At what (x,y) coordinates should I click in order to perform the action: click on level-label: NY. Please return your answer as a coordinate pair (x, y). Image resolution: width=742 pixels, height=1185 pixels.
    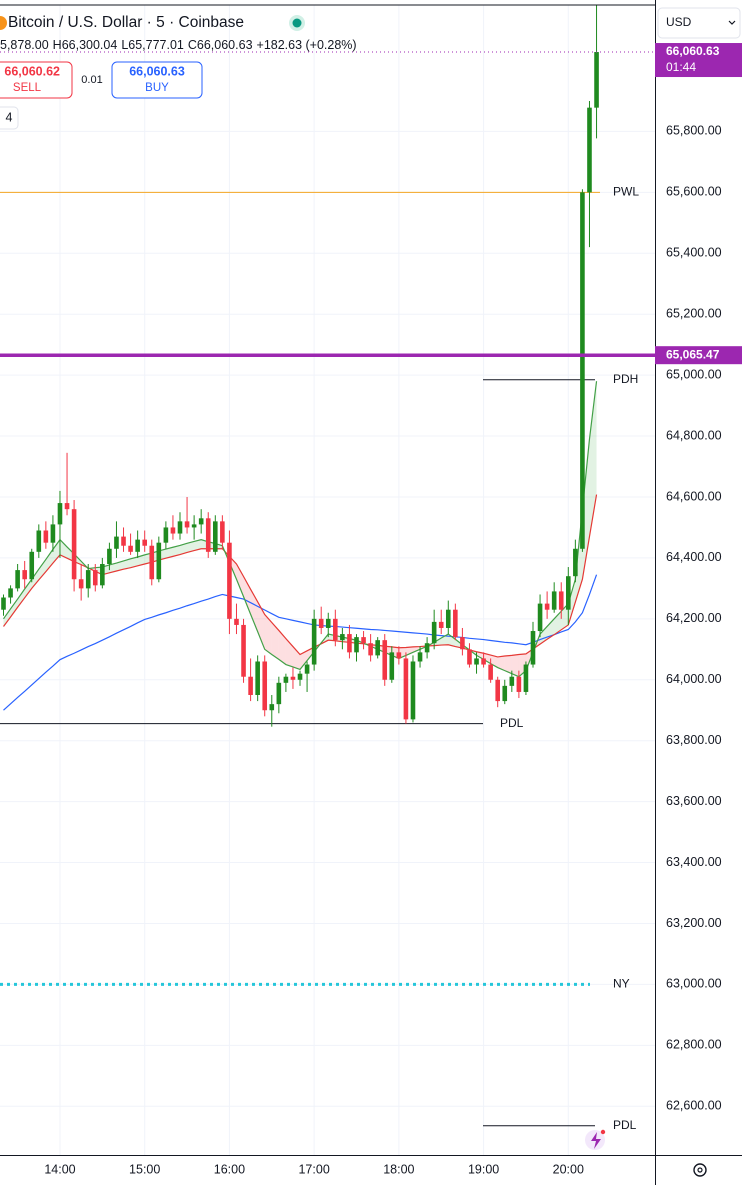
    Looking at the image, I should click on (621, 984).